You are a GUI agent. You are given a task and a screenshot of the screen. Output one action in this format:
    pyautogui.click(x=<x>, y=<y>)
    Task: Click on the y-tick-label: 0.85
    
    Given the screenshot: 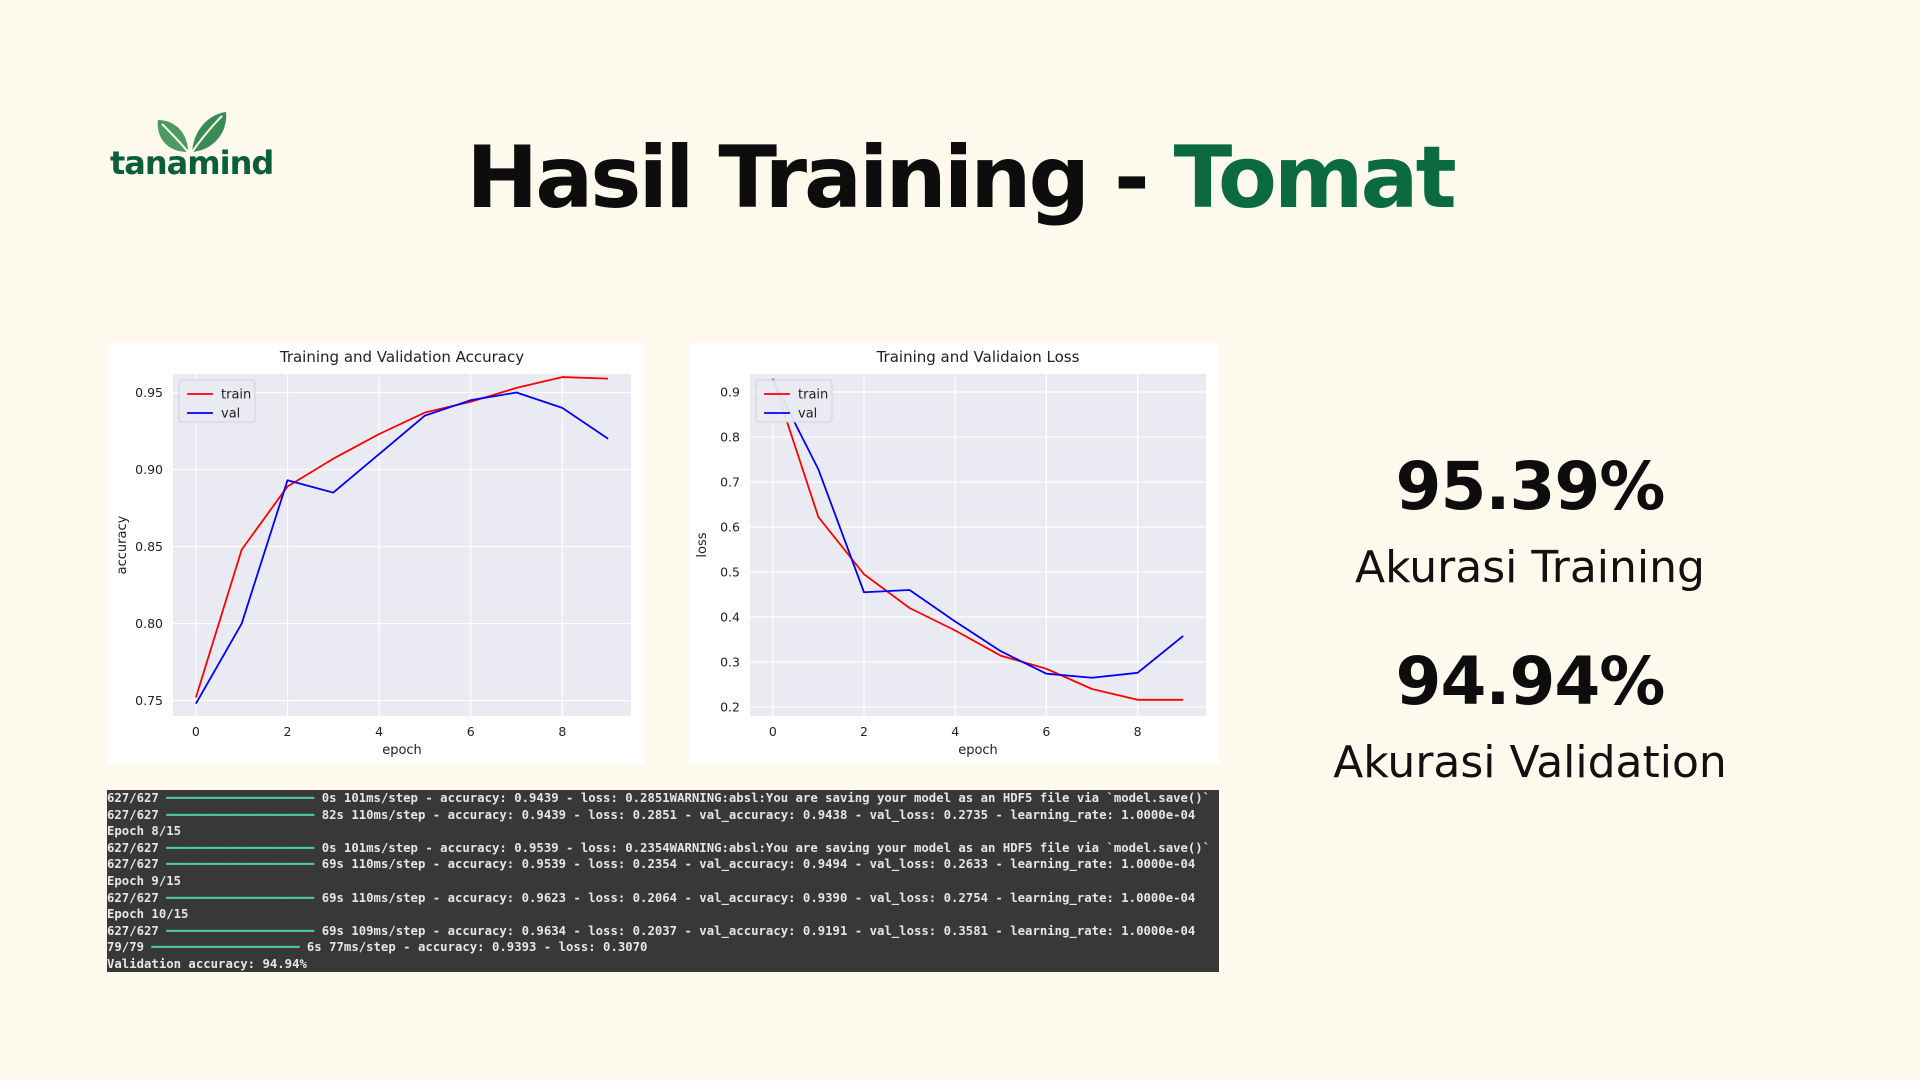 What is the action you would take?
    pyautogui.click(x=149, y=546)
    